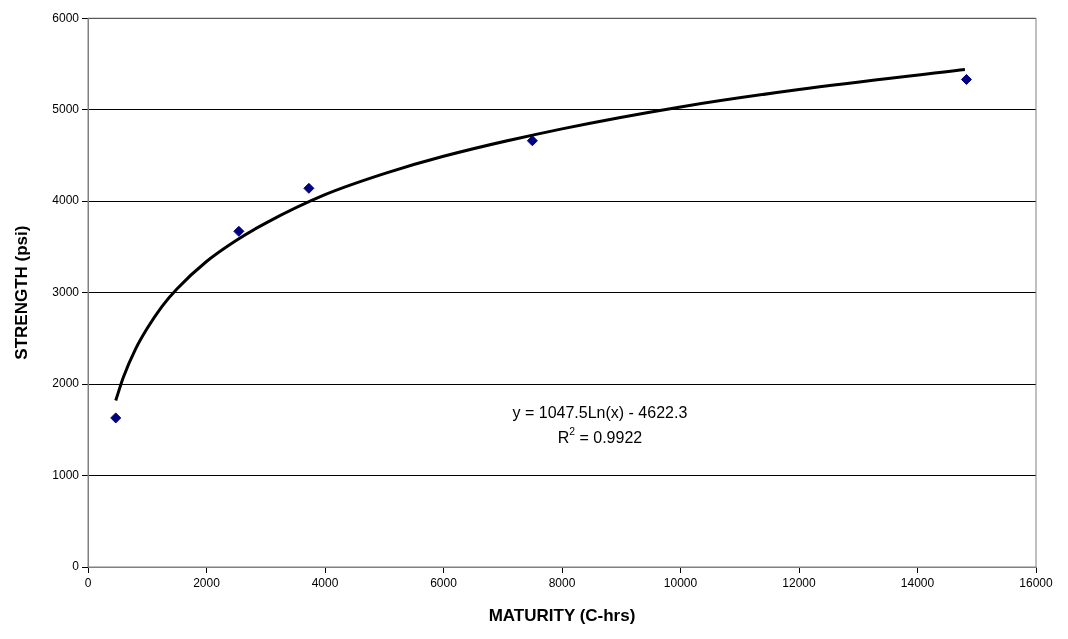 The image size is (1068, 639). I want to click on x-tick-label: 14000, so click(917, 582).